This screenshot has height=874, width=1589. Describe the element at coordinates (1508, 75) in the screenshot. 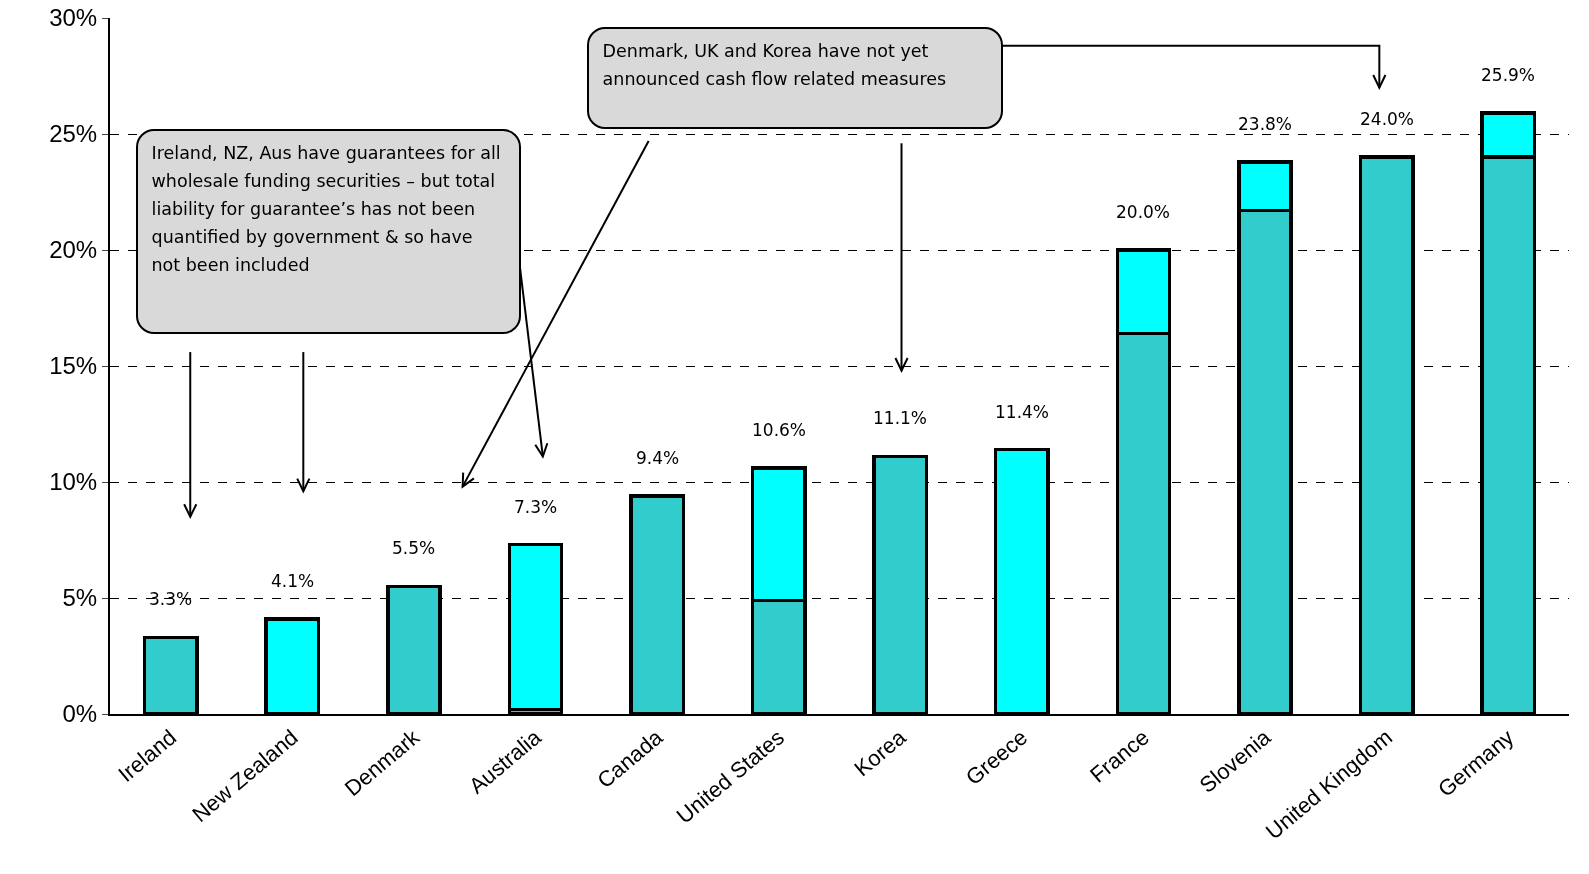

I see `total-label: 25.9%` at that location.